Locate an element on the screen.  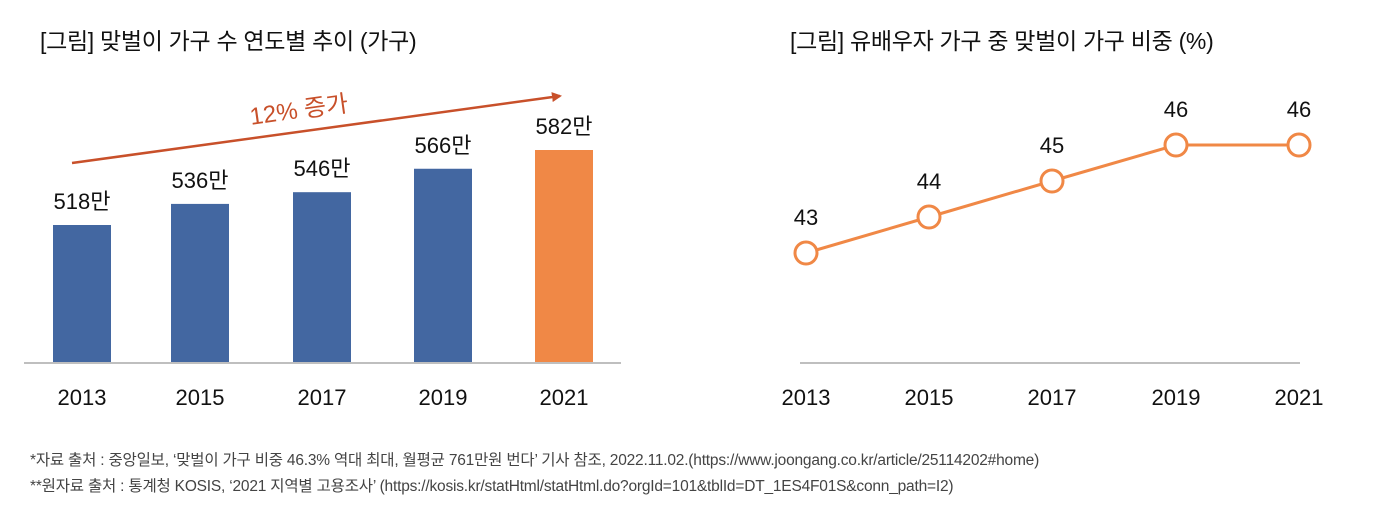
point-value-label-2013: 43 is located at coordinates (806, 217).